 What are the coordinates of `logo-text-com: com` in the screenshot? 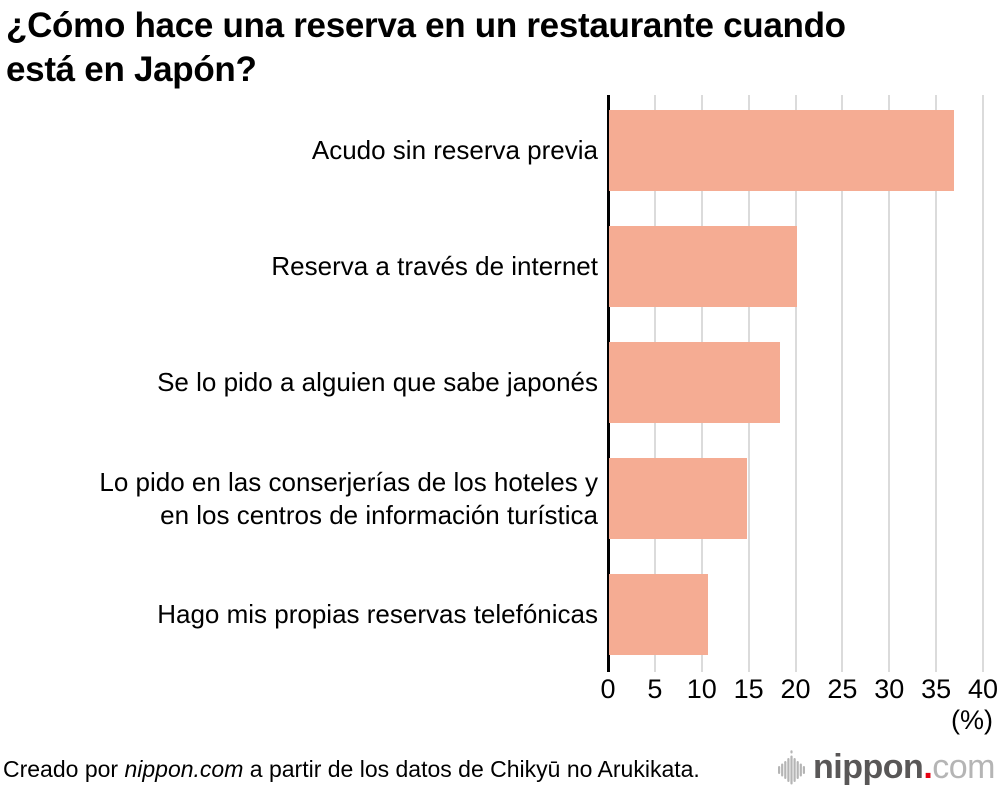 It's located at (963, 767).